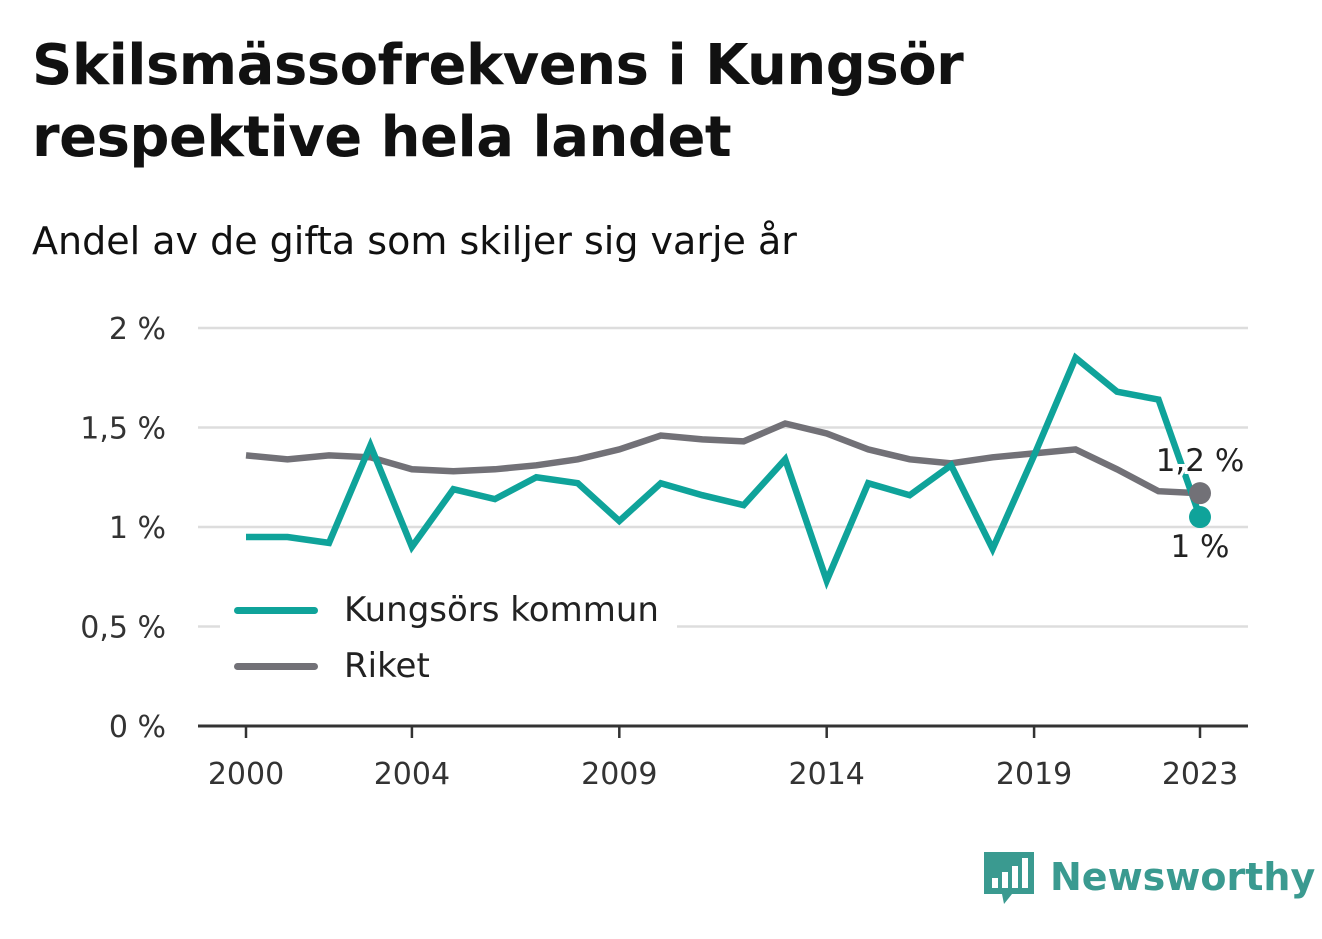 The width and height of the screenshot is (1322, 939). I want to click on x-tick-label: 2000, so click(246, 774).